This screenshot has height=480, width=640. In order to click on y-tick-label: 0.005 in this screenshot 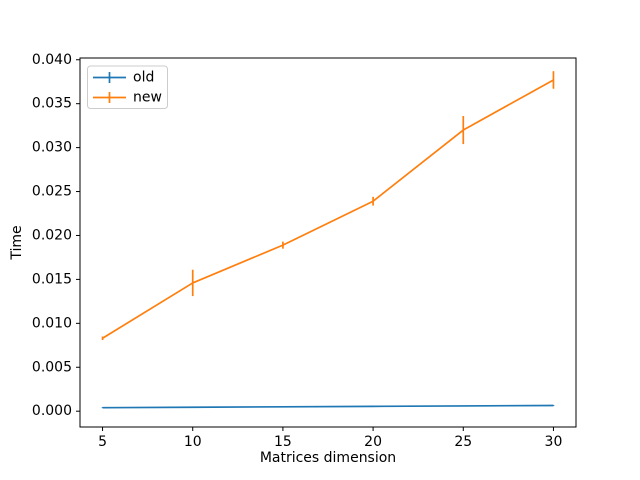, I will do `click(52, 367)`.